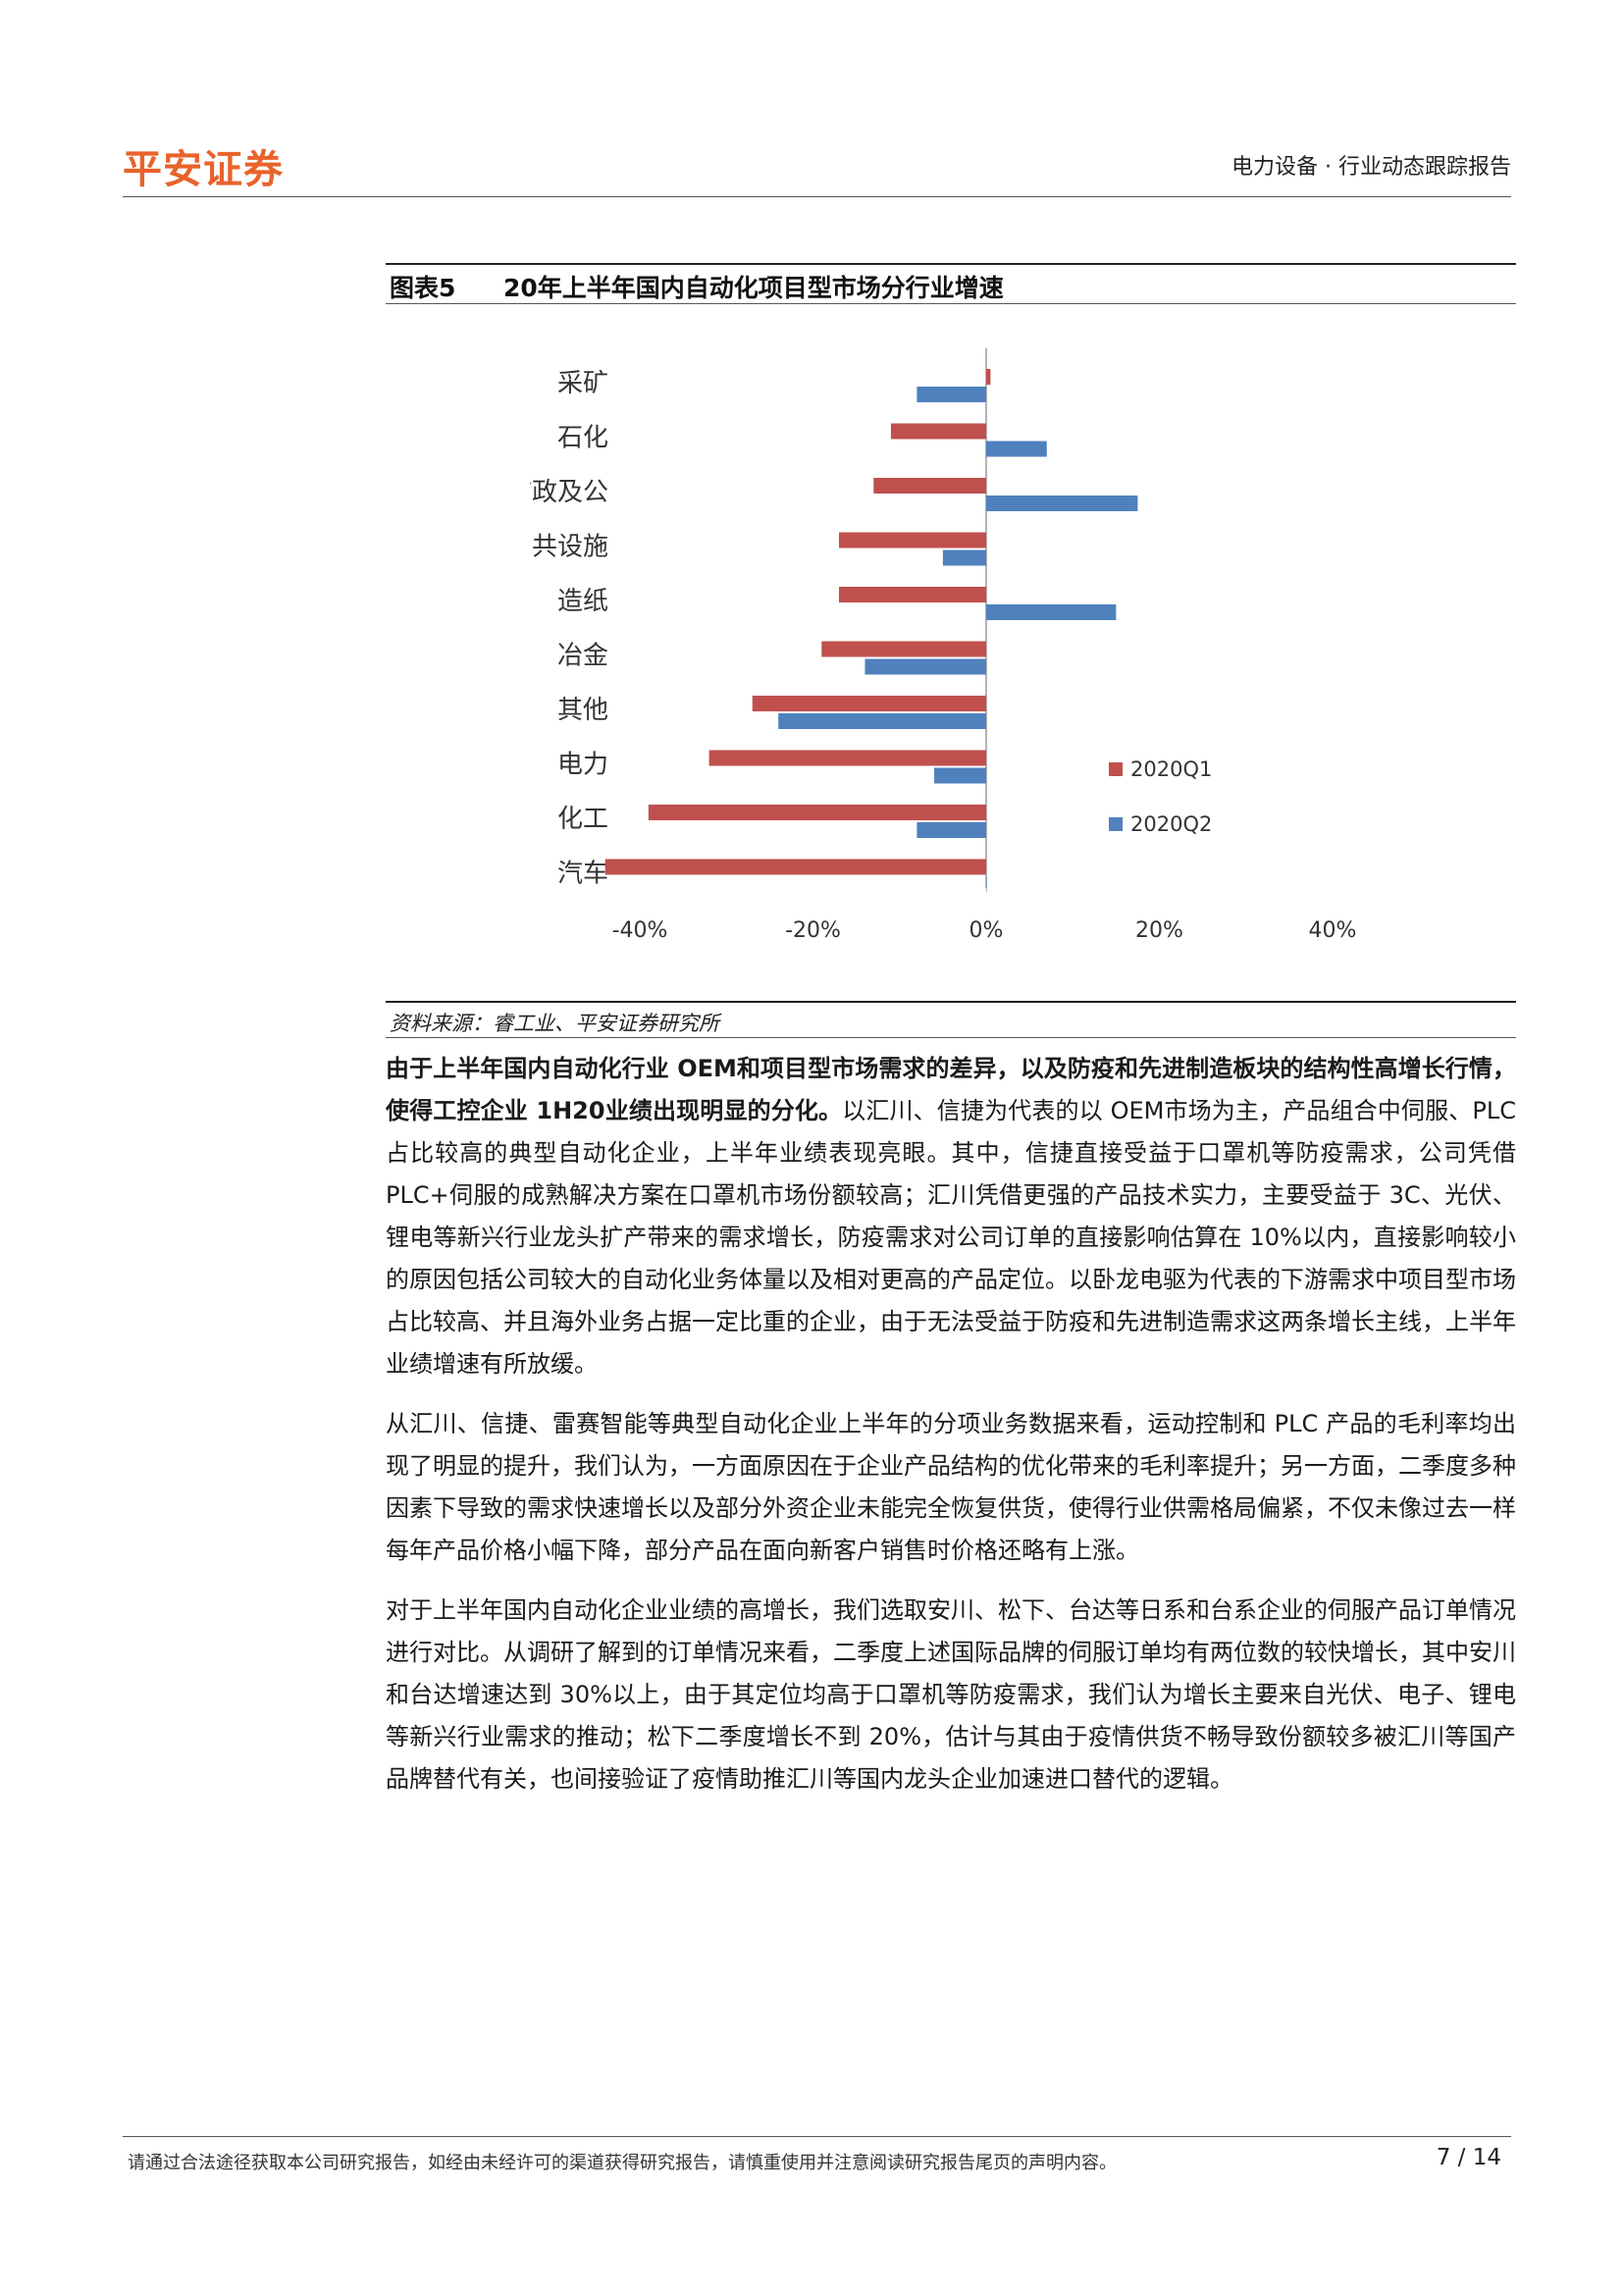 The width and height of the screenshot is (1624, 2296). I want to click on x-tick-label: 40%, so click(1333, 930).